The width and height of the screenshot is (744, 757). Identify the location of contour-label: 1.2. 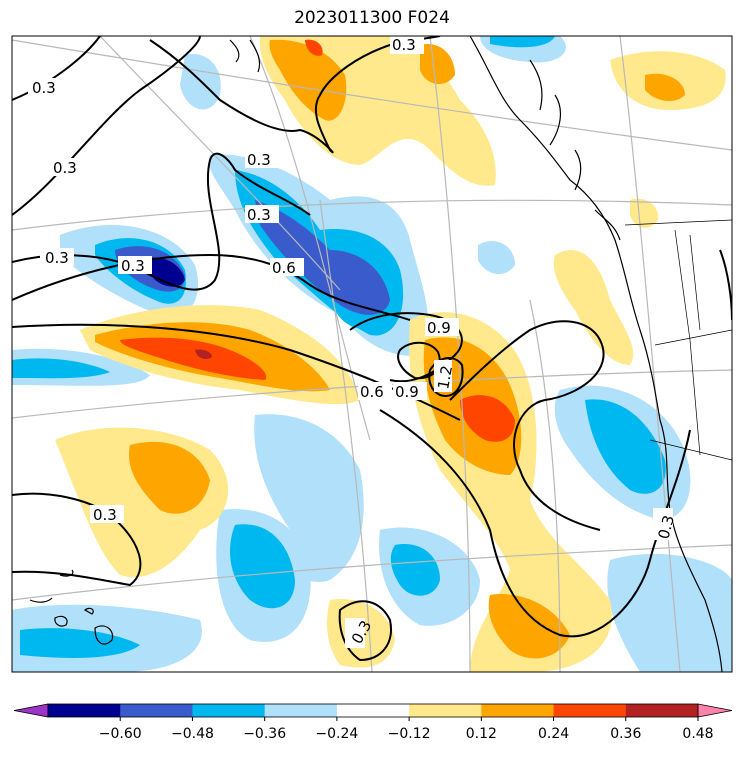
(445, 377).